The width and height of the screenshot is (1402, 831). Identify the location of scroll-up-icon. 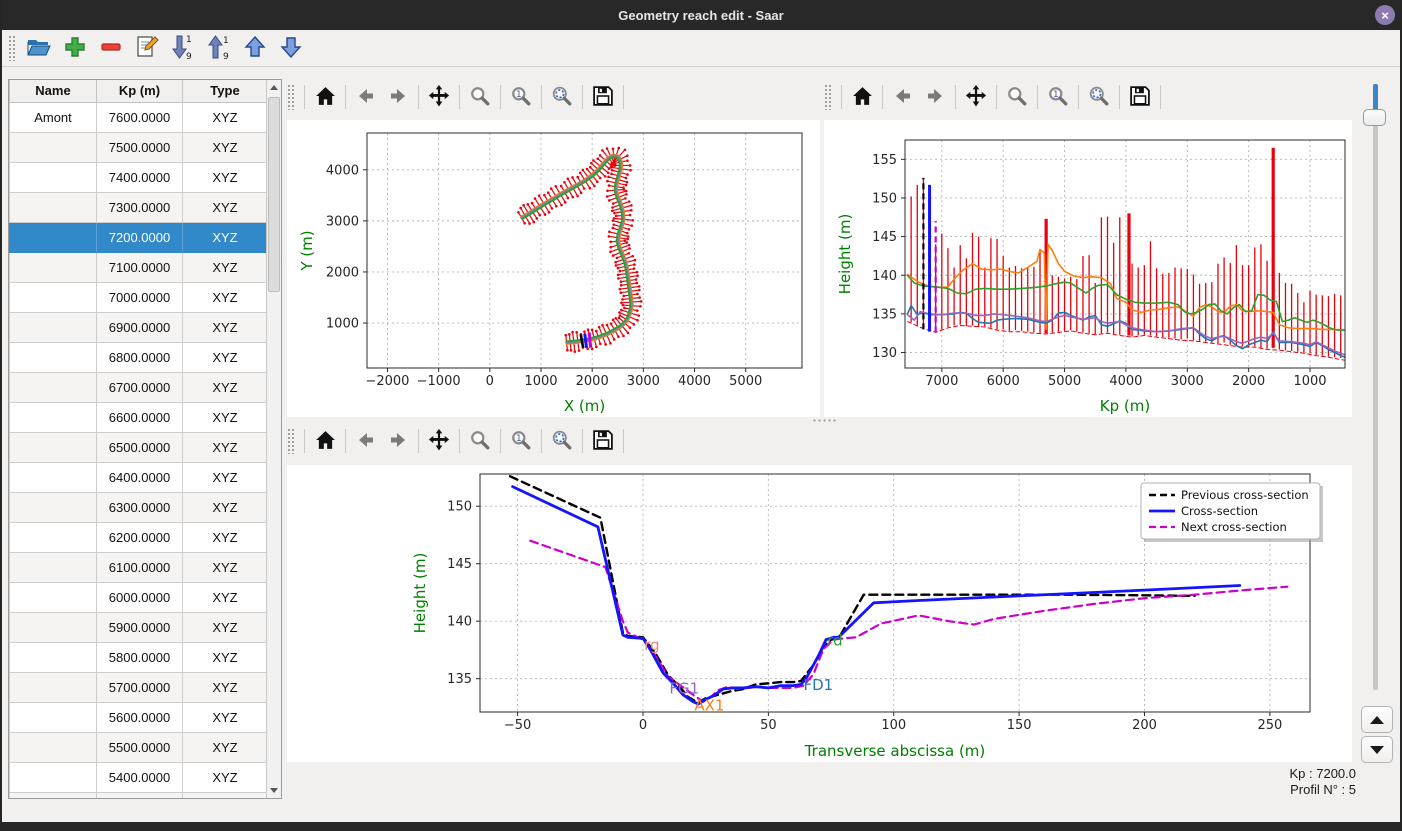
(274, 87).